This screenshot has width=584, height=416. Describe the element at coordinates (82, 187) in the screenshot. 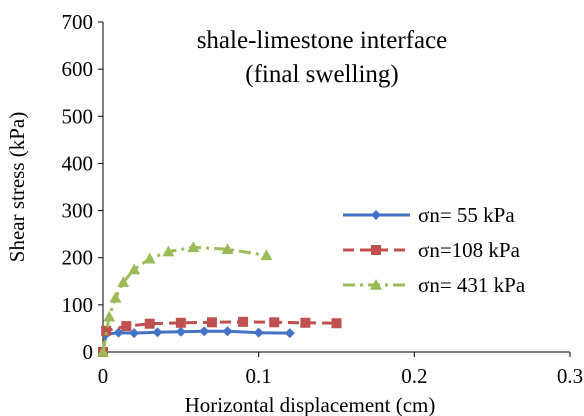

I see `y-axis-ticks: 0 100 200 300 400 500 600 700` at that location.